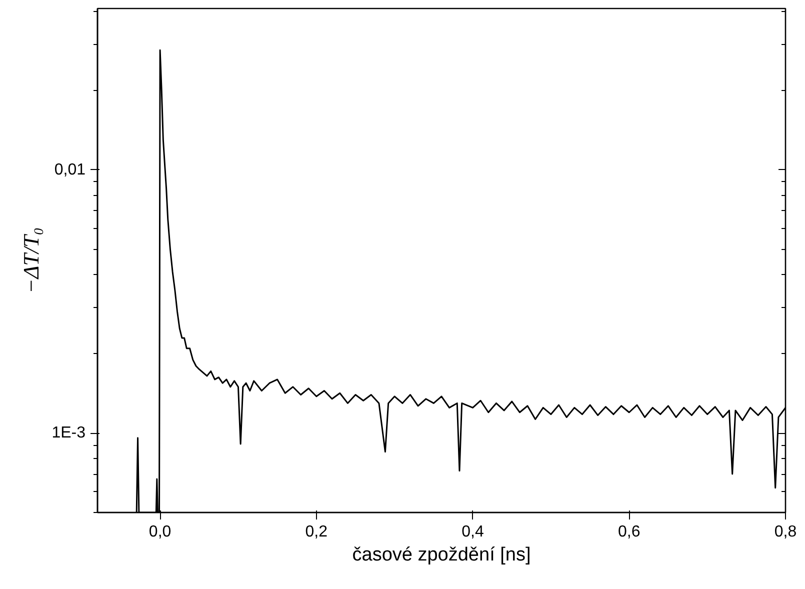 The image size is (805, 589). I want to click on y-tick-label: 0,01, so click(70, 169).